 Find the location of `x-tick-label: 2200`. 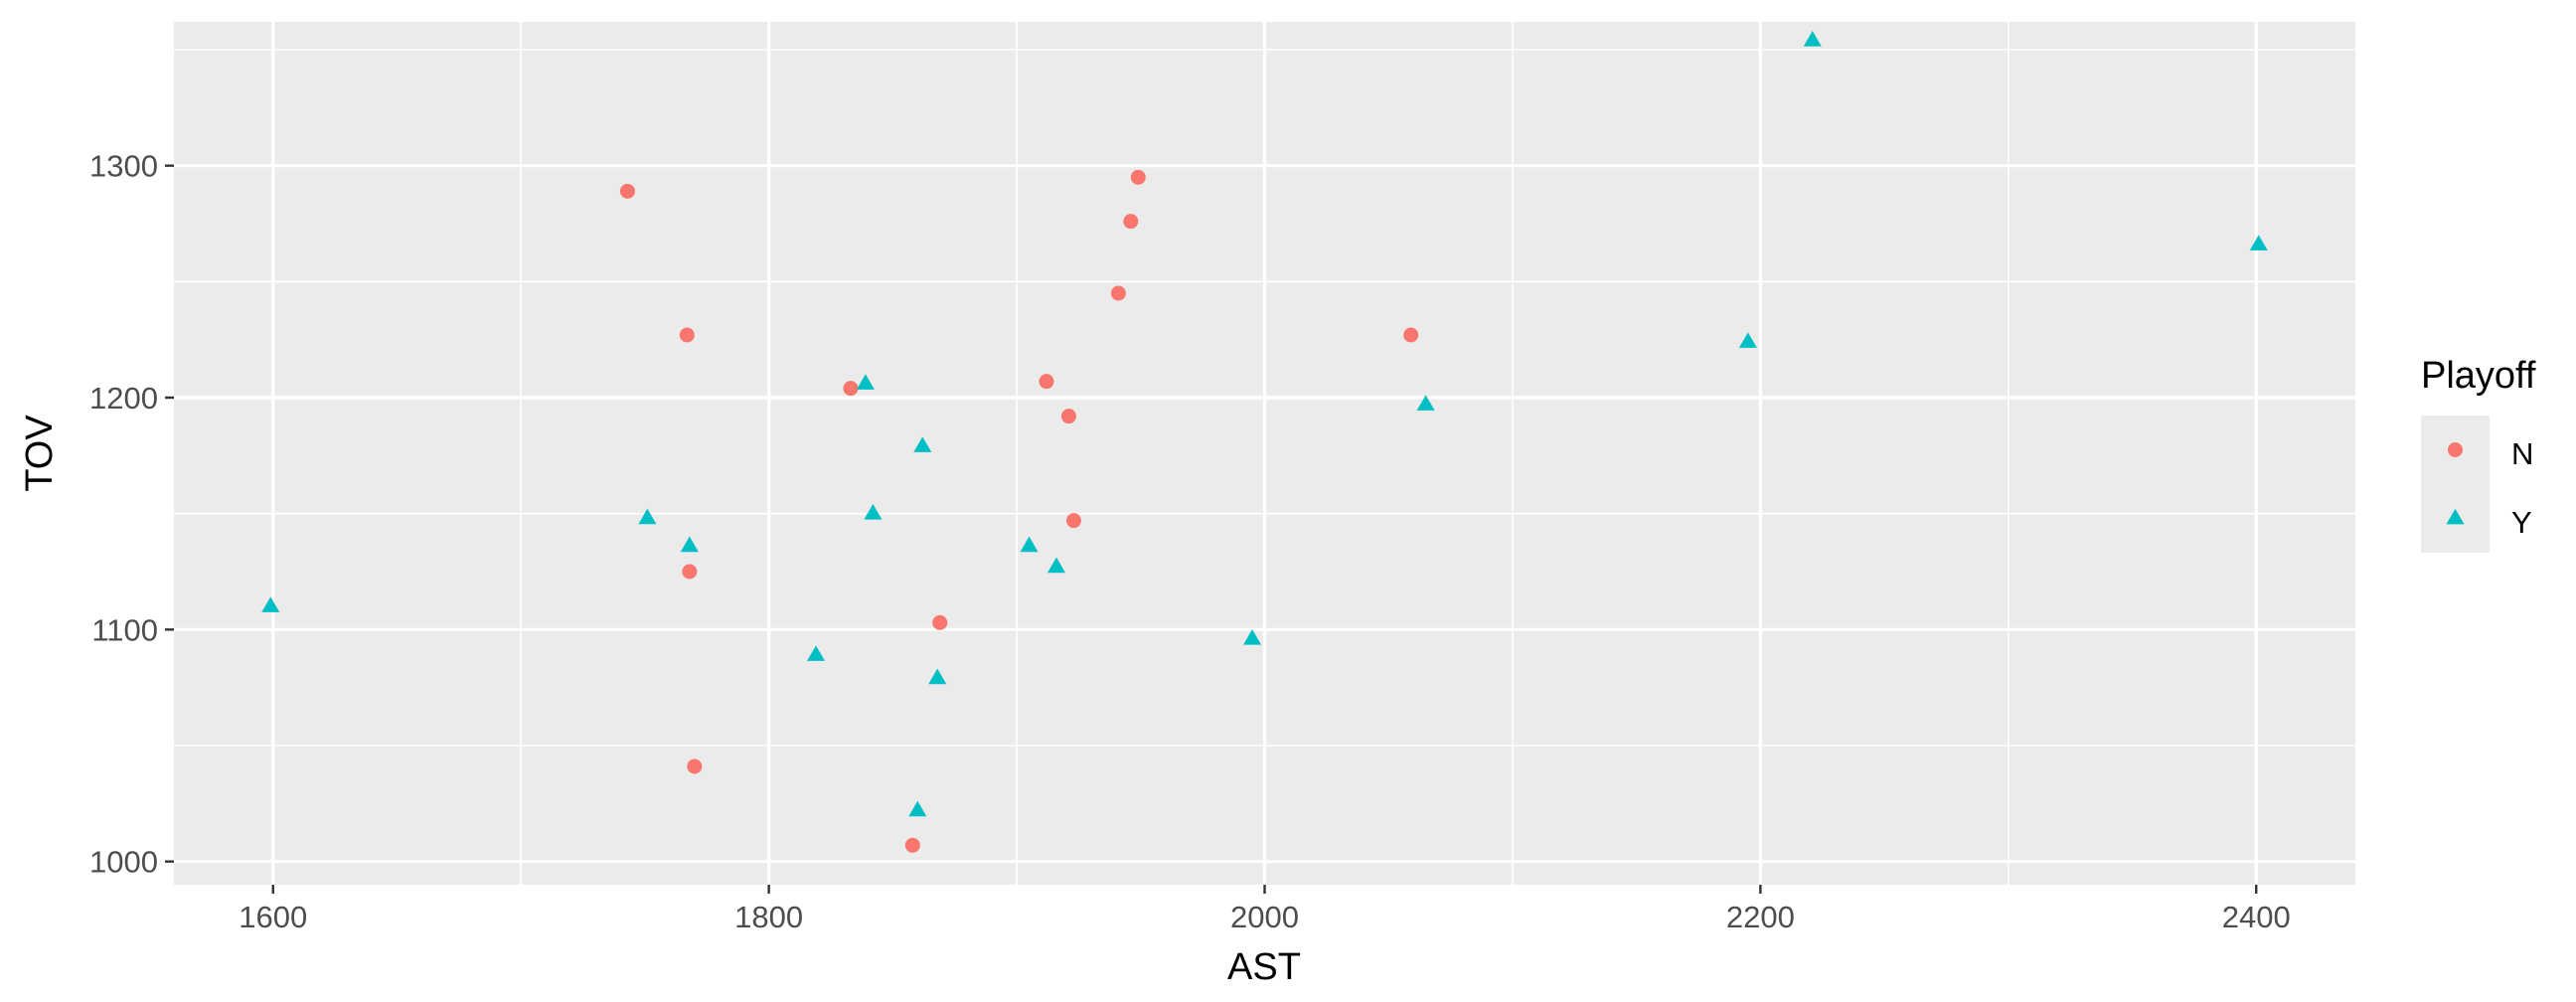

x-tick-label: 2200 is located at coordinates (1760, 917).